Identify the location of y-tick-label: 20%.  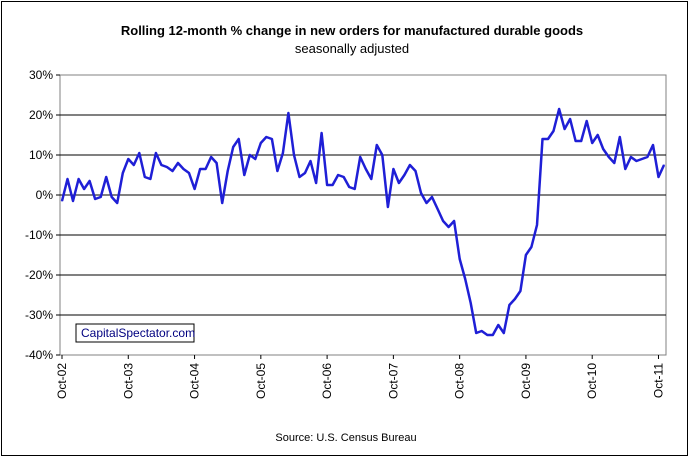
(41, 115).